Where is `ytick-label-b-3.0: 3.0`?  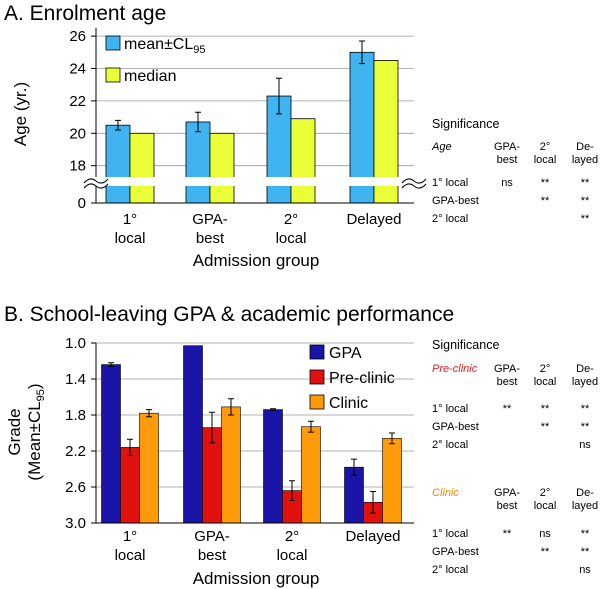
ytick-label-b-3.0: 3.0 is located at coordinates (75, 523).